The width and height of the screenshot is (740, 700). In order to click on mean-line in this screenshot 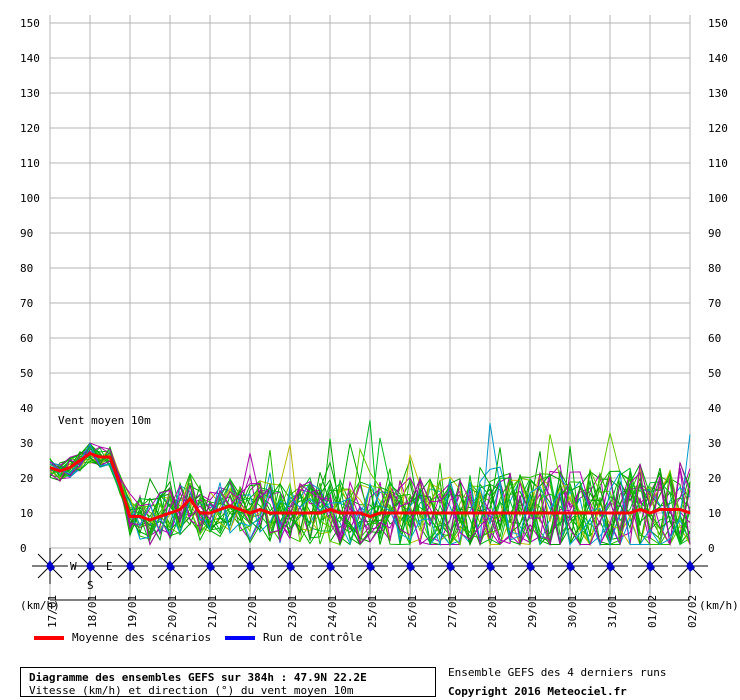, I will do `click(370, 486)`.